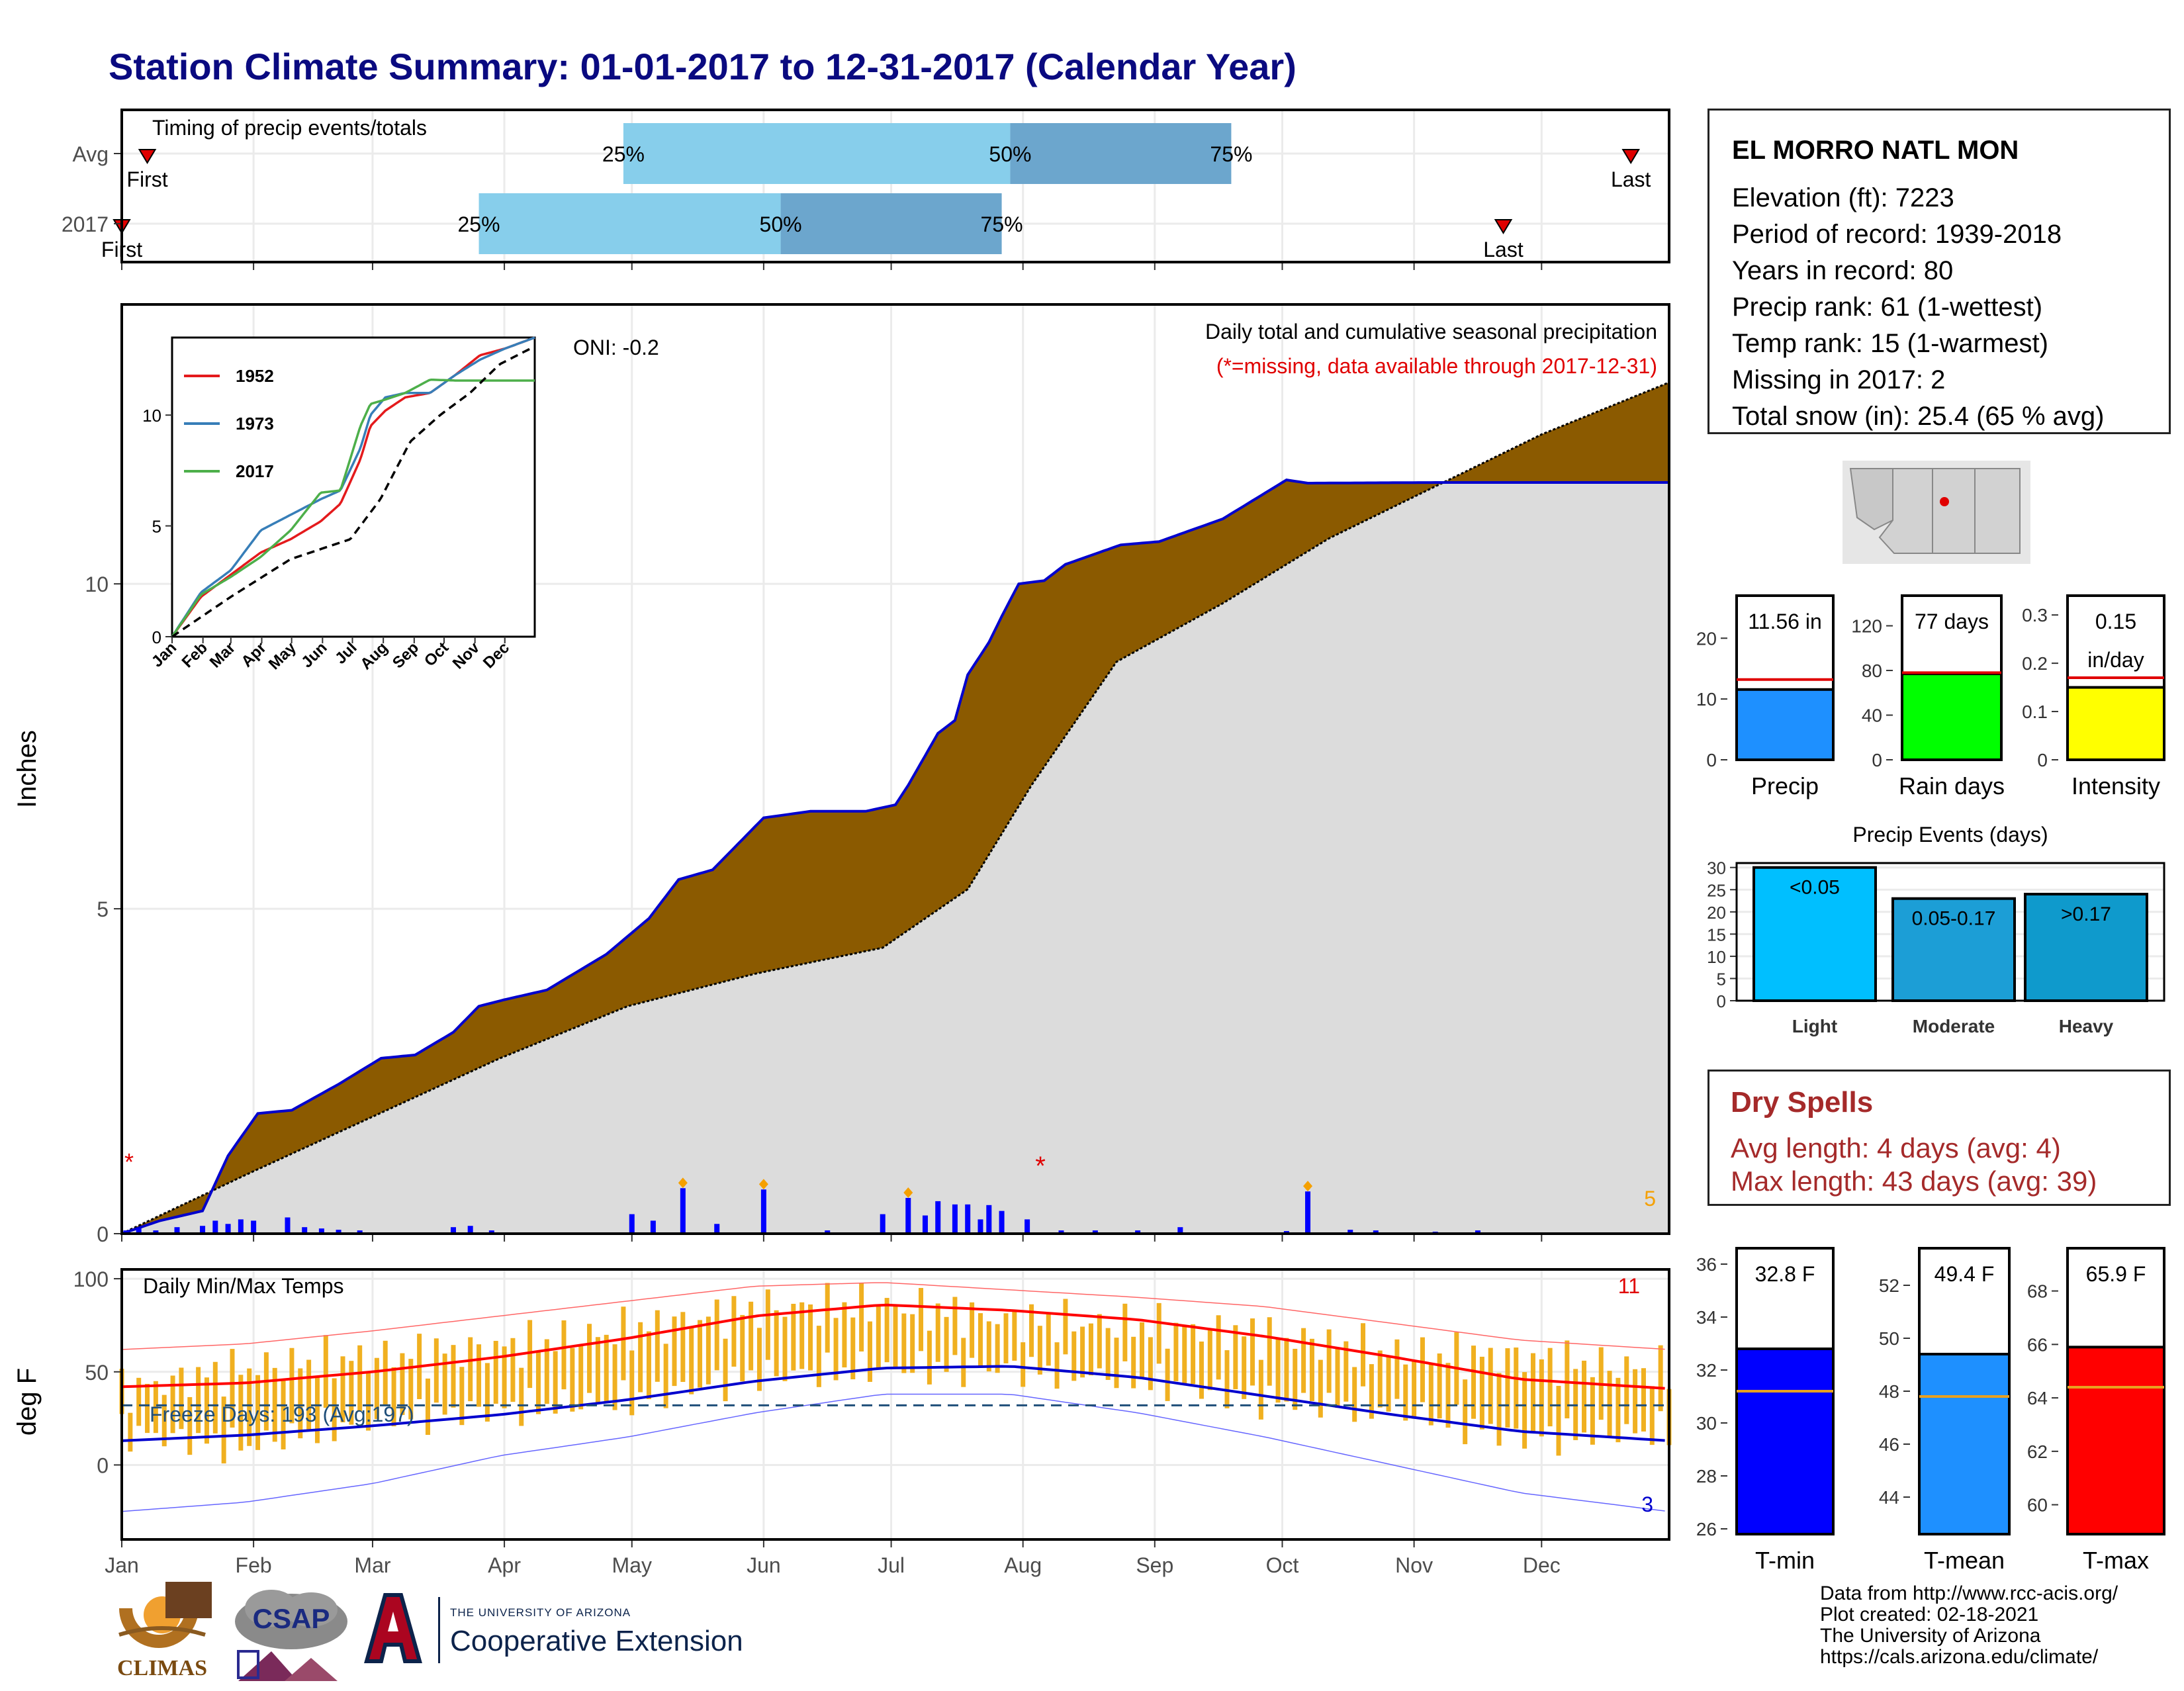 The width and height of the screenshot is (2184, 1691). I want to click on station-snow: Total snow (in): 25.4 (65 % avg), so click(1918, 417).